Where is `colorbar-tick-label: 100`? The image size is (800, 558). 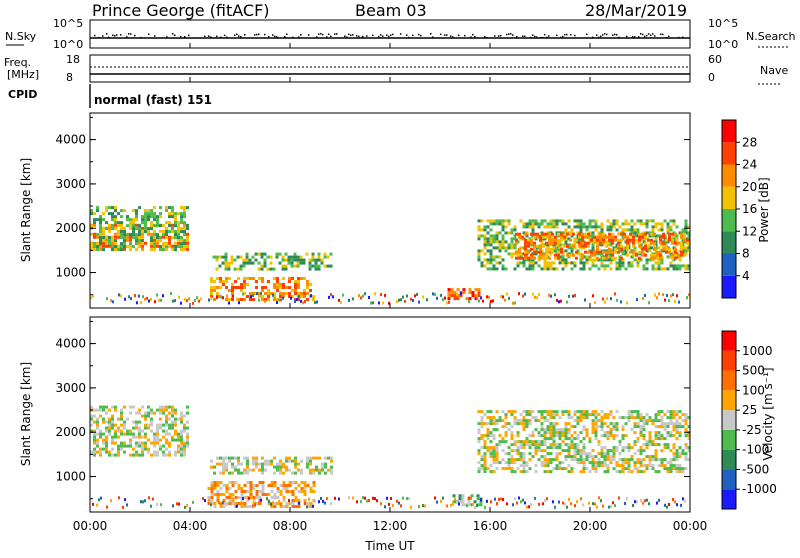 colorbar-tick-label: 100 is located at coordinates (753, 390).